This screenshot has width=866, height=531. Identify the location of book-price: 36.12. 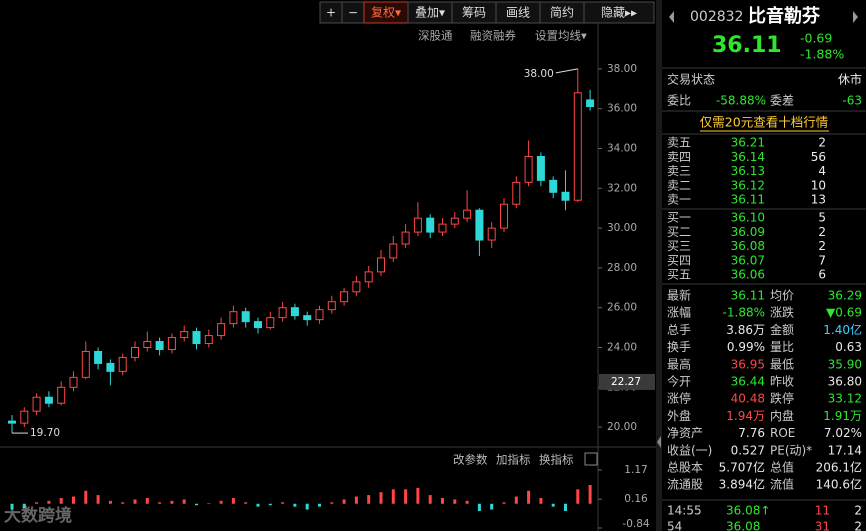
(748, 185).